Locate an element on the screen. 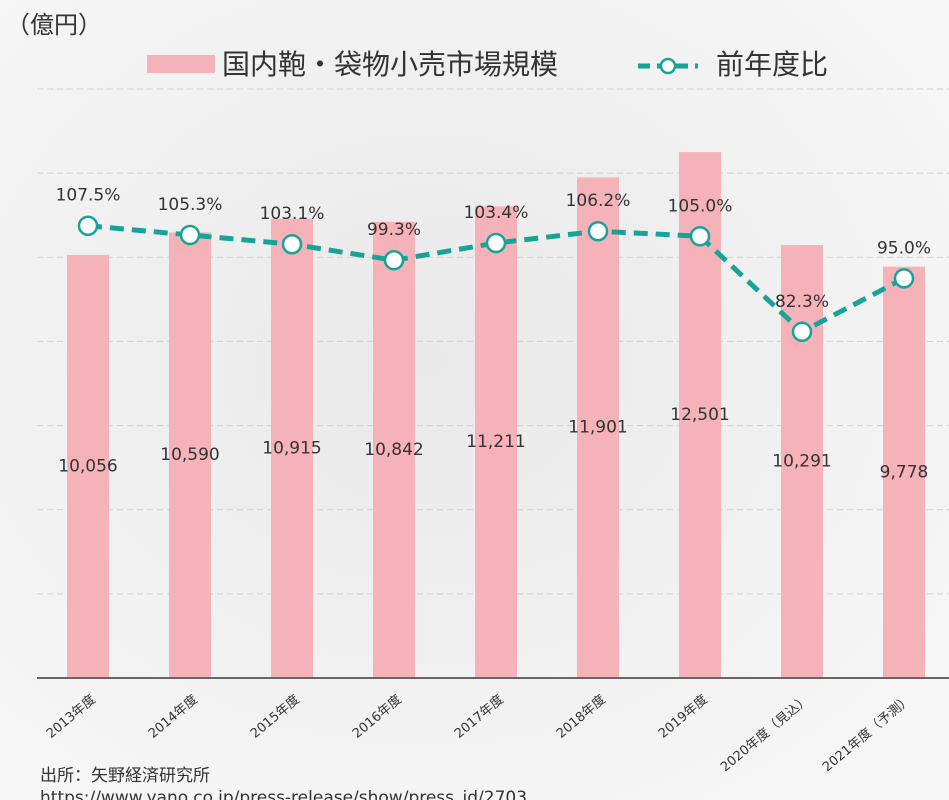  line-value-label: 103.4% is located at coordinates (496, 213).